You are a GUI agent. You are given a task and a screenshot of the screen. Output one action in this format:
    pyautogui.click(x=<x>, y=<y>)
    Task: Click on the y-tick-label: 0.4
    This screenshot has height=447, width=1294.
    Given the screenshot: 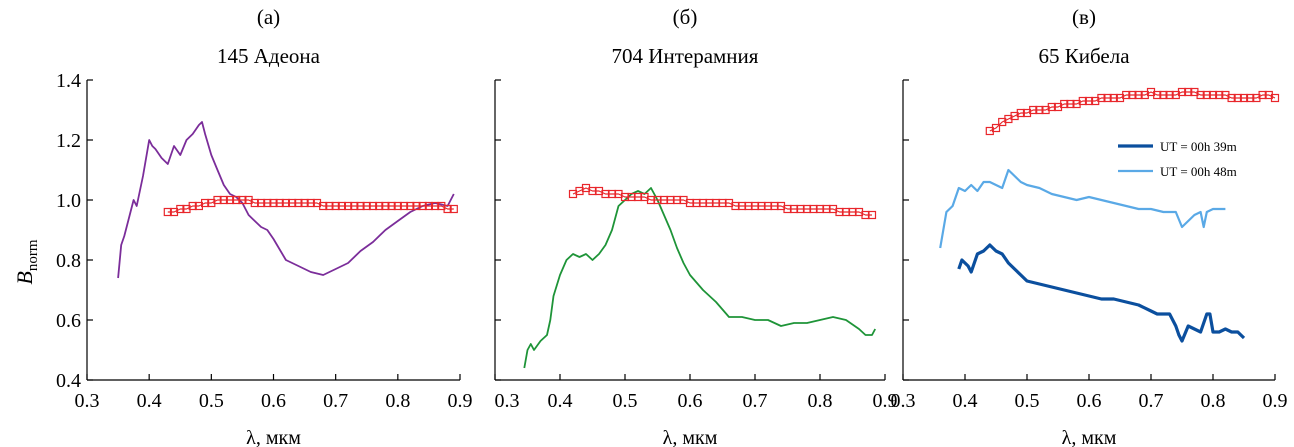 What is the action you would take?
    pyautogui.click(x=68, y=381)
    